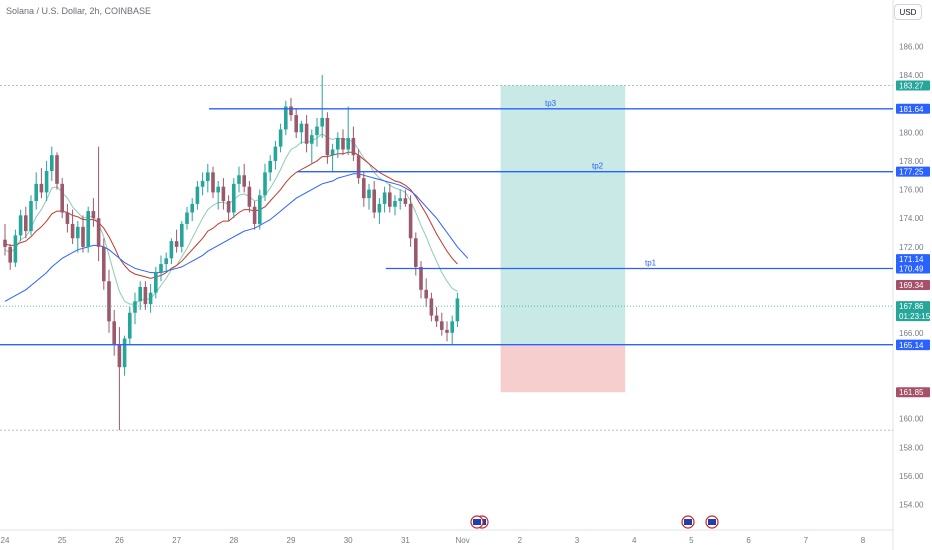 The height and width of the screenshot is (550, 932). What do you see at coordinates (236, 237) in the screenshot?
I see `ema-slow-line` at bounding box center [236, 237].